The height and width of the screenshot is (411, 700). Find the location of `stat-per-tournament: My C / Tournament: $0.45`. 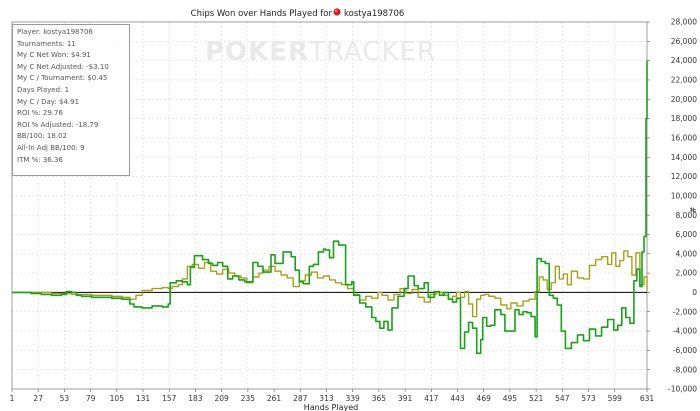

stat-per-tournament: My C / Tournament: $0.45 is located at coordinates (62, 78).